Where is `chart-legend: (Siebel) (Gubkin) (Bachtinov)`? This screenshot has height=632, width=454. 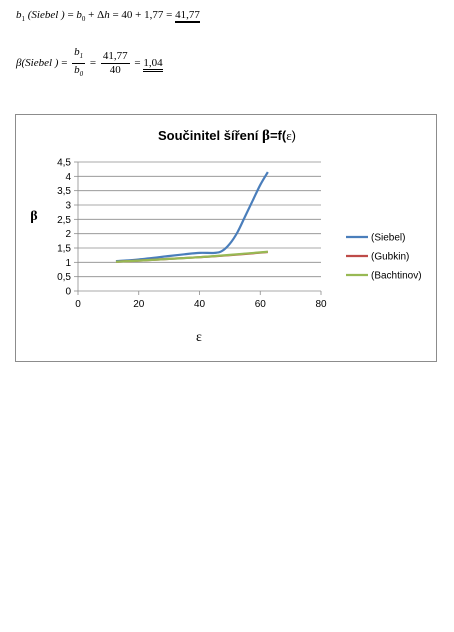
chart-legend: (Siebel) (Gubkin) (Bachtinov) is located at coordinates (384, 257).